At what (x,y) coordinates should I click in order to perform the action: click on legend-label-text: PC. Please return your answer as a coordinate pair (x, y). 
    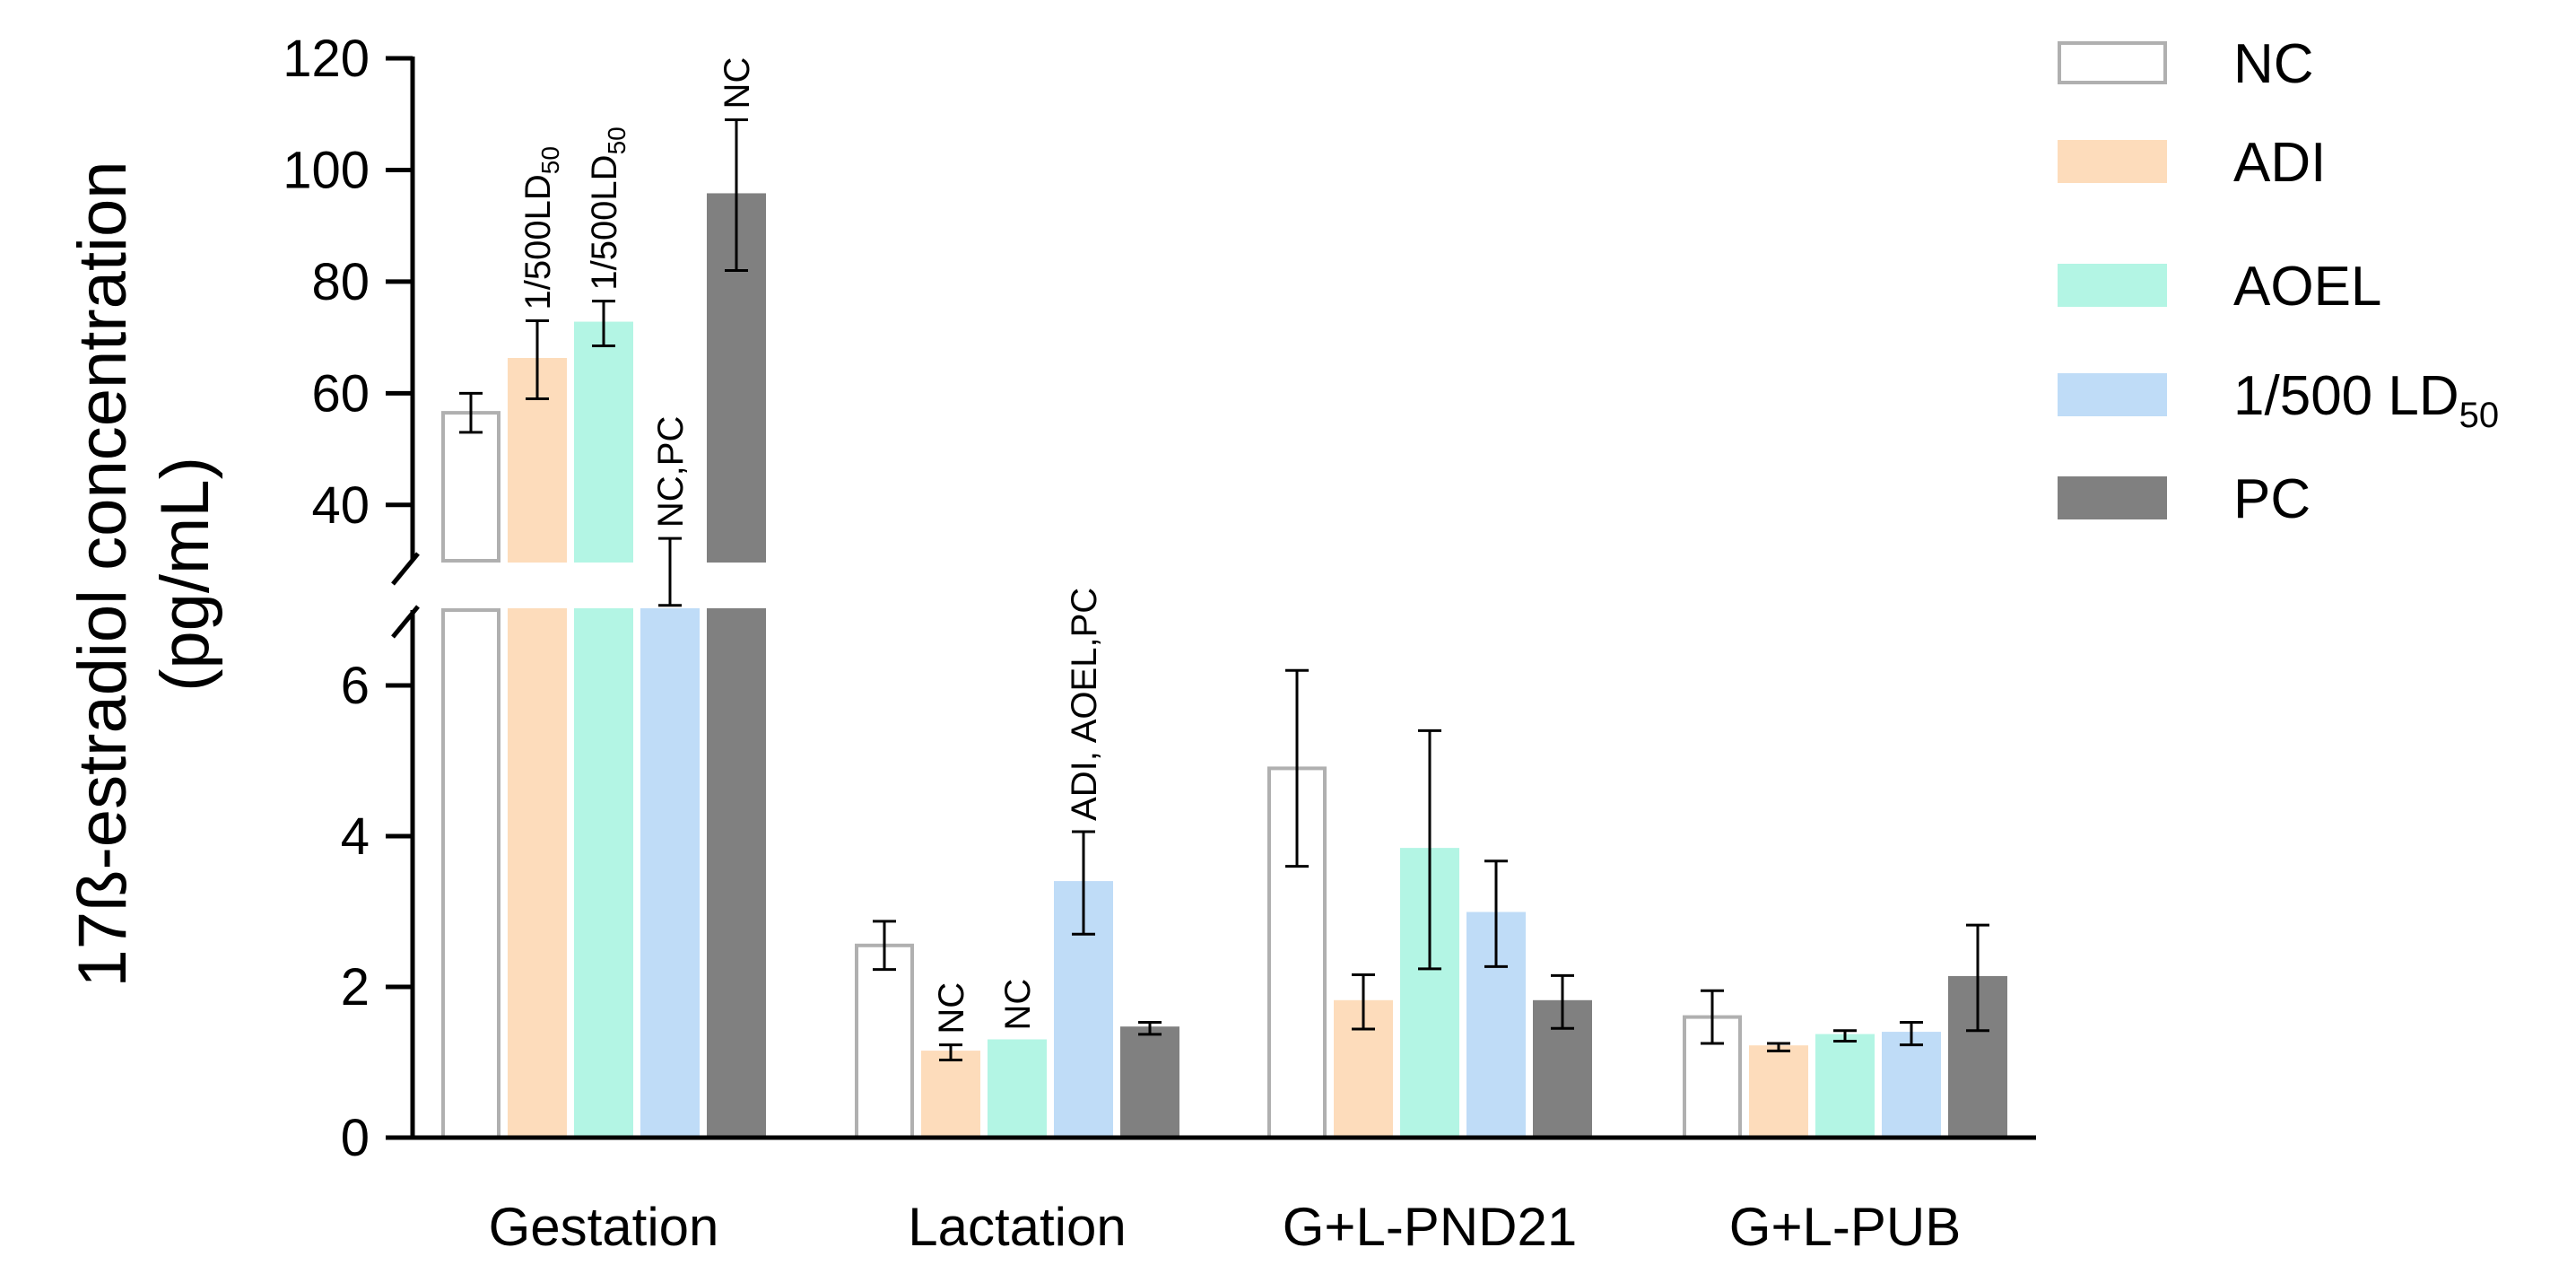
    Looking at the image, I should click on (2272, 499).